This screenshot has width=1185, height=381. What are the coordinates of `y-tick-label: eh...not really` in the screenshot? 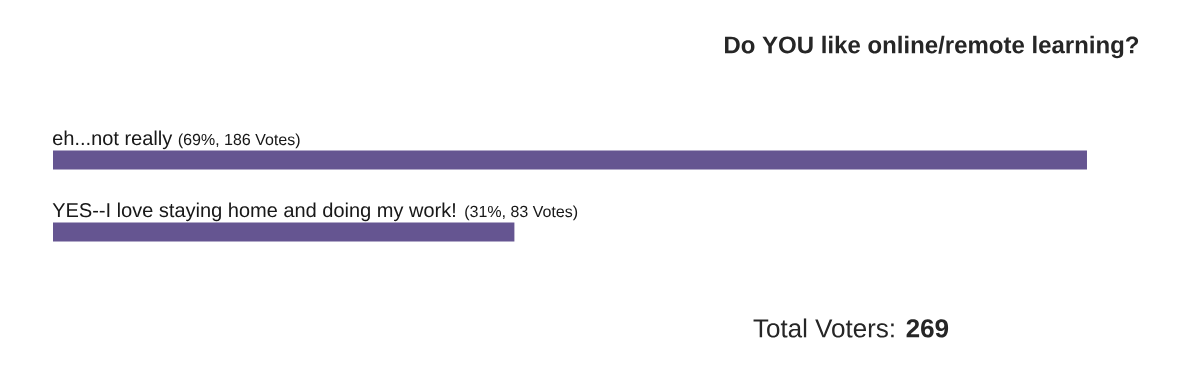 It's located at (113, 140).